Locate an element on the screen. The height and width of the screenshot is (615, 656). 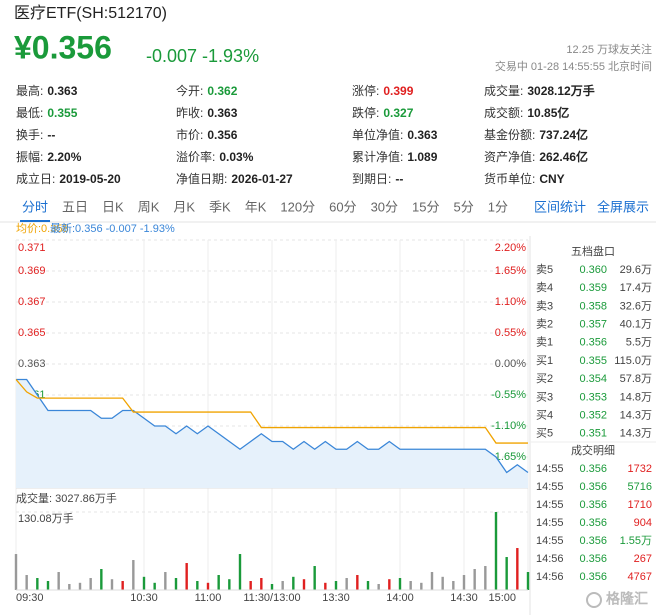
tab: 日K is located at coordinates (113, 206).